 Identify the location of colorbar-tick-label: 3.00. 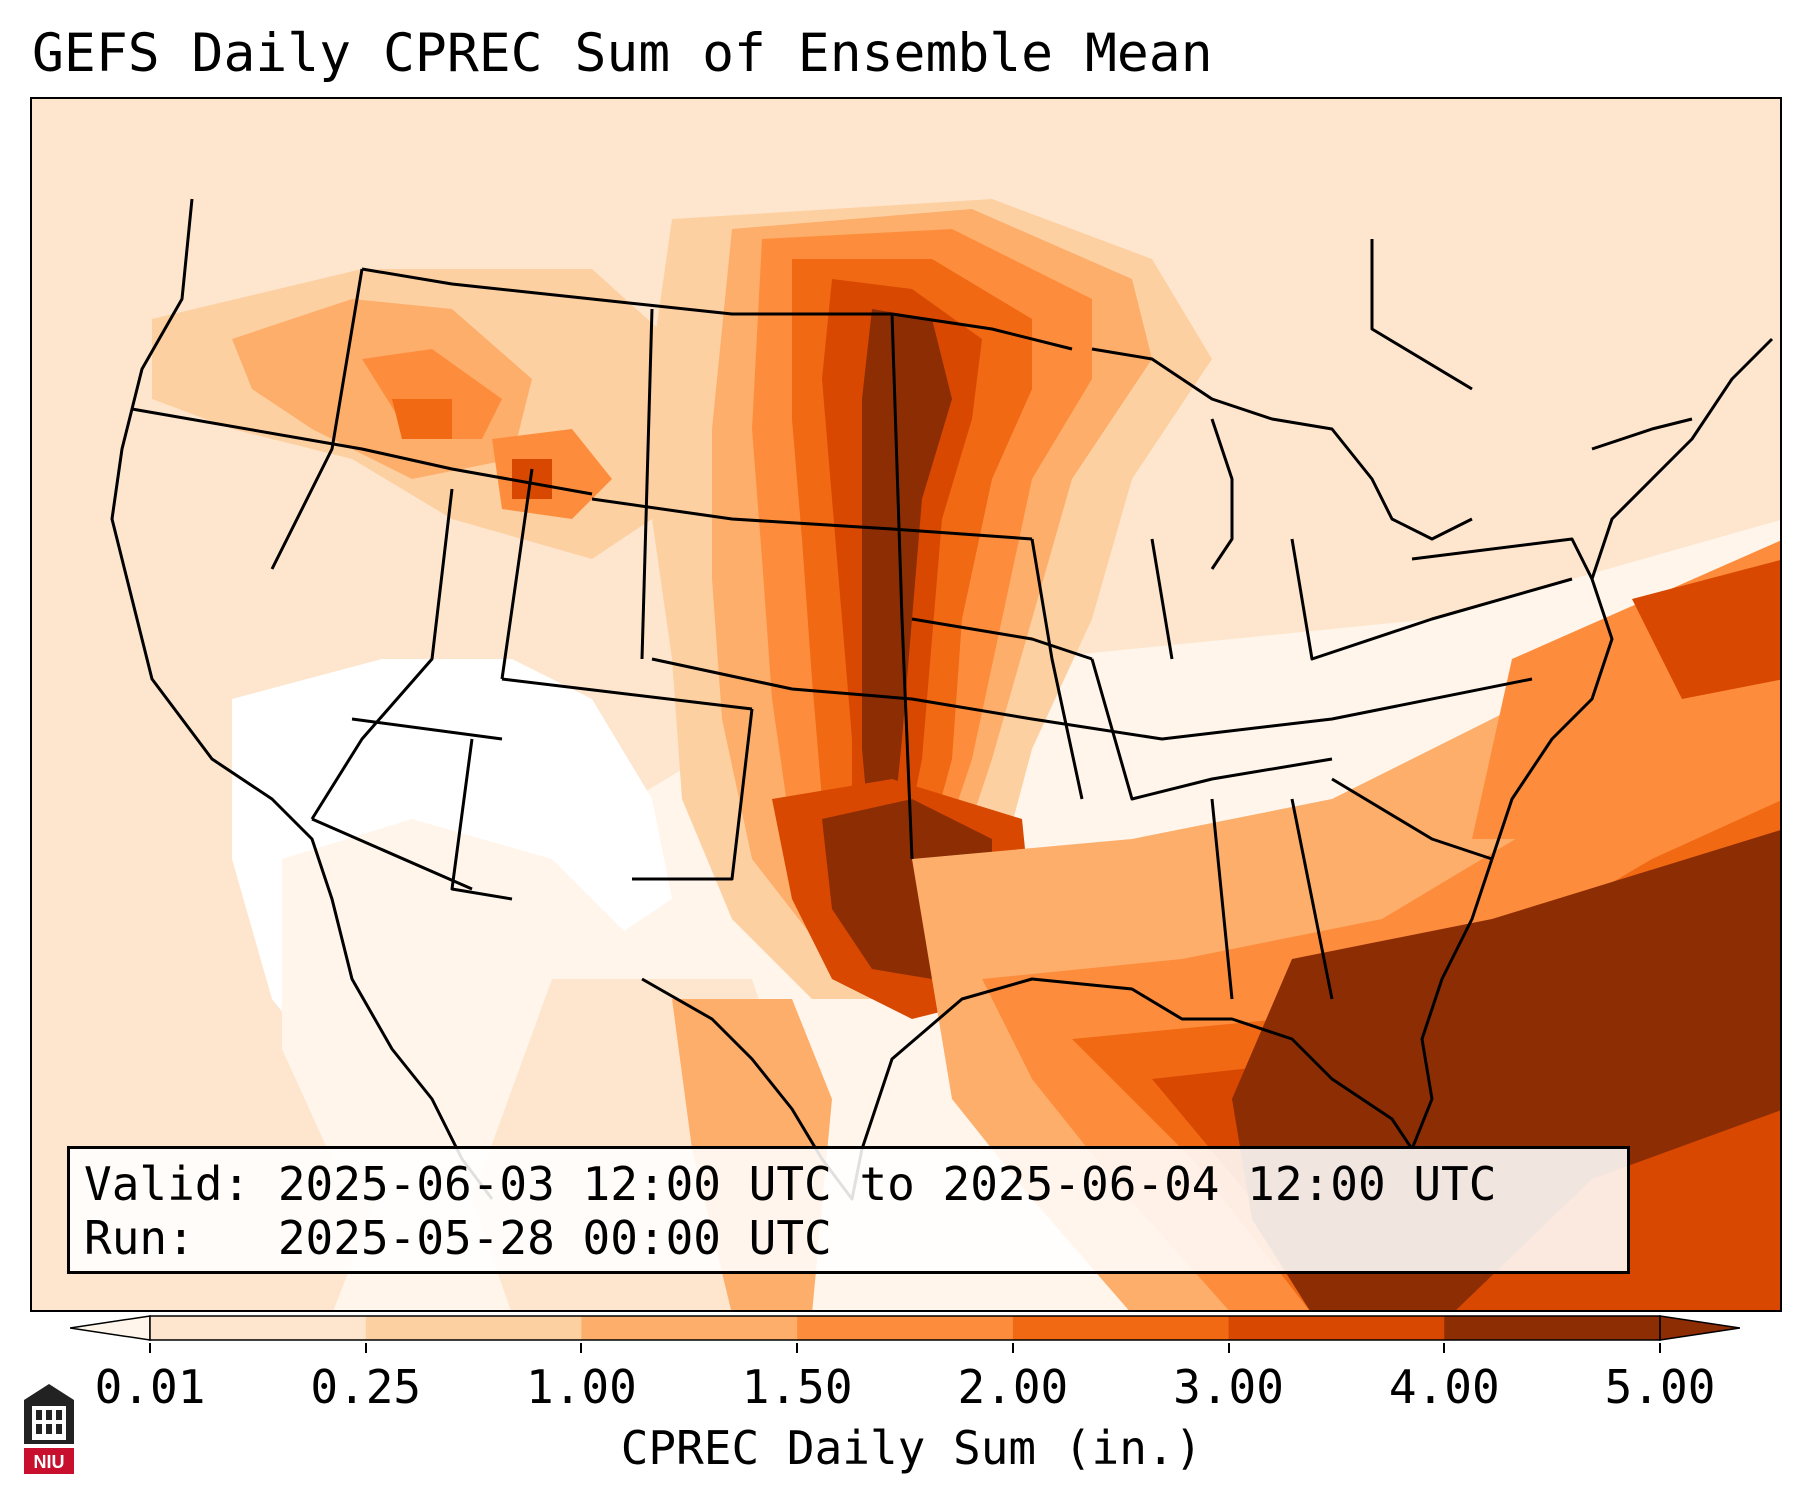
(1228, 1387).